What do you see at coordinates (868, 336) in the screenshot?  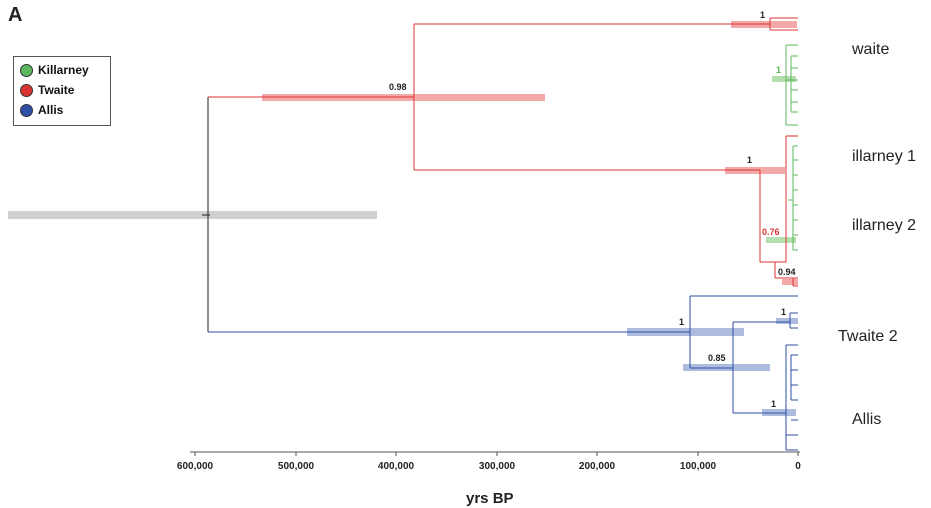 I see `clade-label-twaite-2: Twaite 2` at bounding box center [868, 336].